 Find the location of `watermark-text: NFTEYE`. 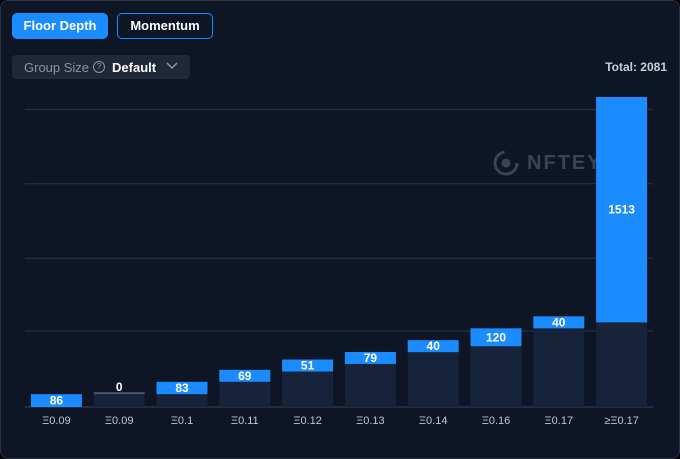

watermark-text: NFTEYE is located at coordinates (572, 162).